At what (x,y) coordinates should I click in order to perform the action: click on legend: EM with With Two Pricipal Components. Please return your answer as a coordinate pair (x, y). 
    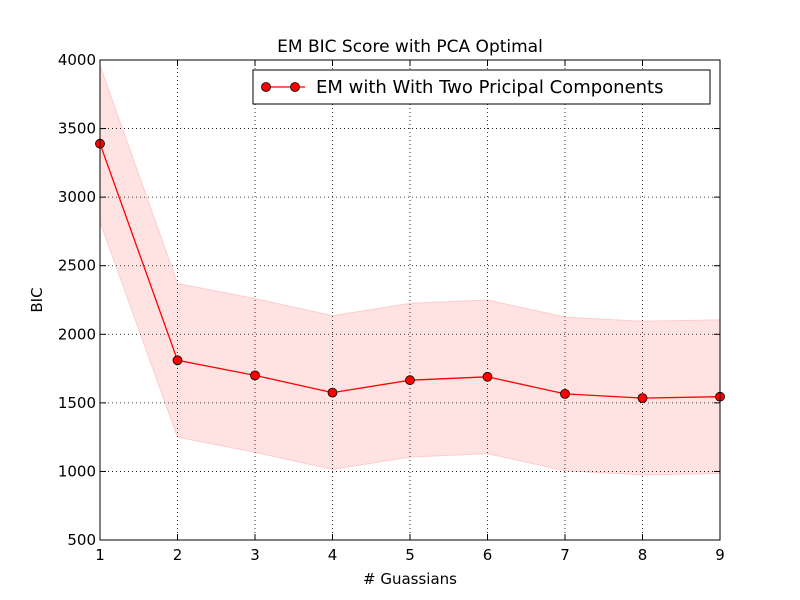
    Looking at the image, I should click on (481, 87).